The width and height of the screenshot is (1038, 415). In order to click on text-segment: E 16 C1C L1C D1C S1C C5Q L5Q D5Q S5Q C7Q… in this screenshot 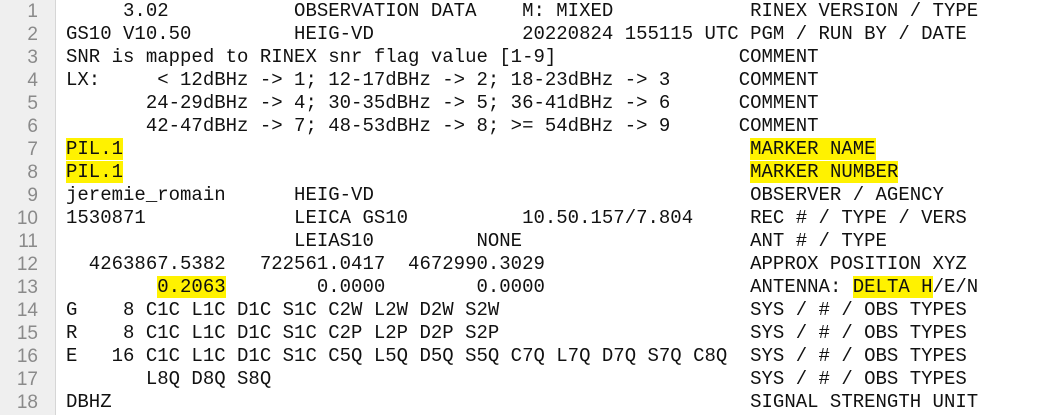, I will do `click(516, 356)`.